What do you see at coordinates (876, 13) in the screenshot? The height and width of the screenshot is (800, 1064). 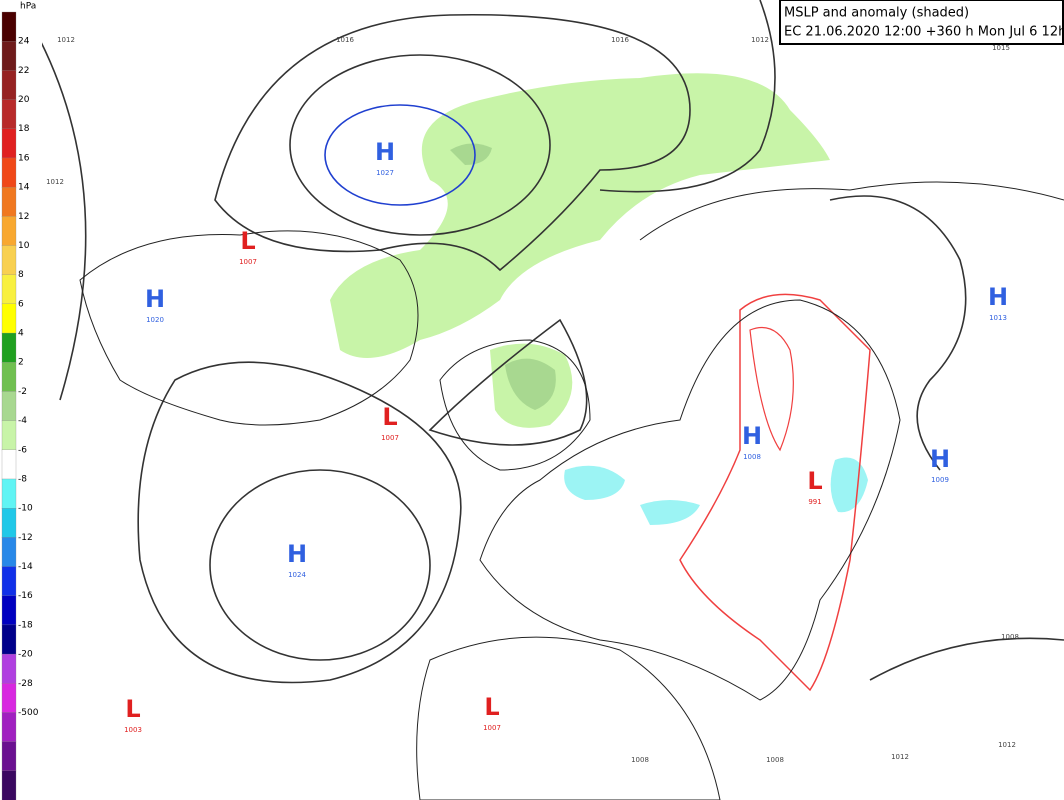 I see `title-line: MSLP and anomaly (shaded)` at bounding box center [876, 13].